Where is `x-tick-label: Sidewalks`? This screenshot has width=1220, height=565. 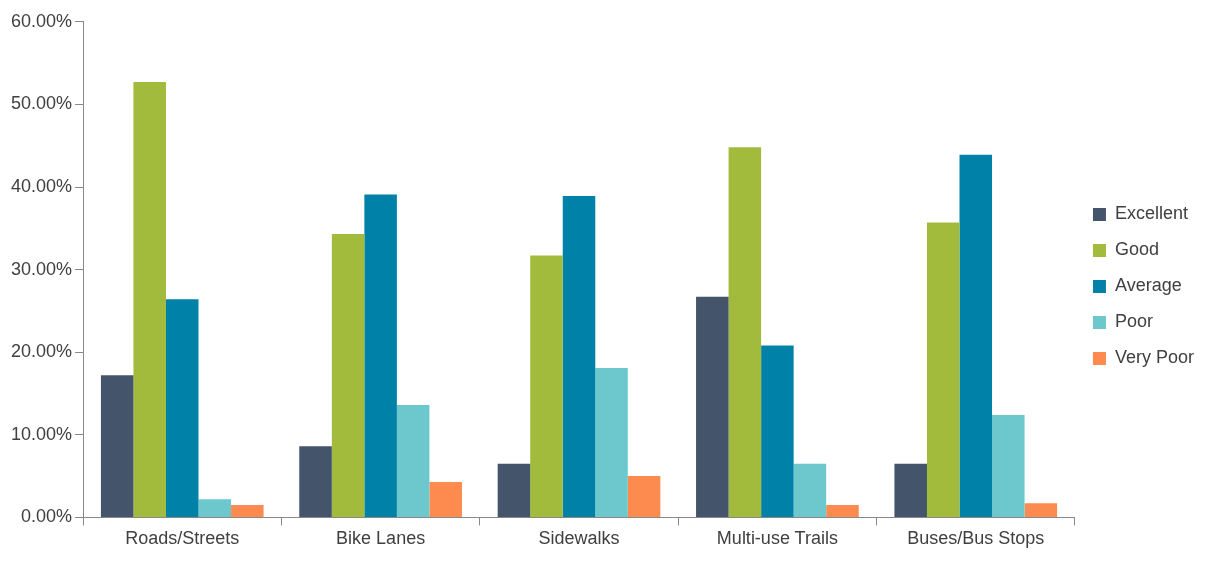 x-tick-label: Sidewalks is located at coordinates (579, 538).